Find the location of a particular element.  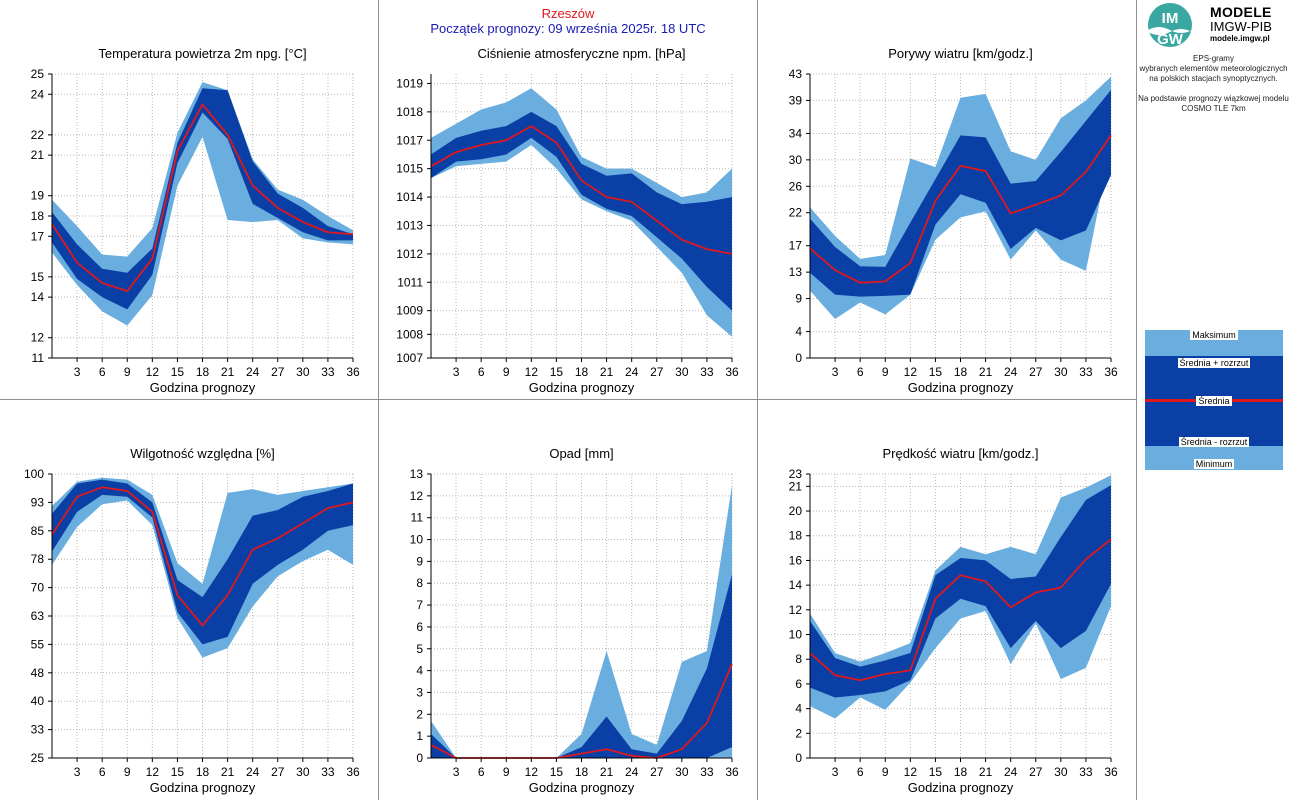

y-tick-label: 100 is located at coordinates (34, 474).